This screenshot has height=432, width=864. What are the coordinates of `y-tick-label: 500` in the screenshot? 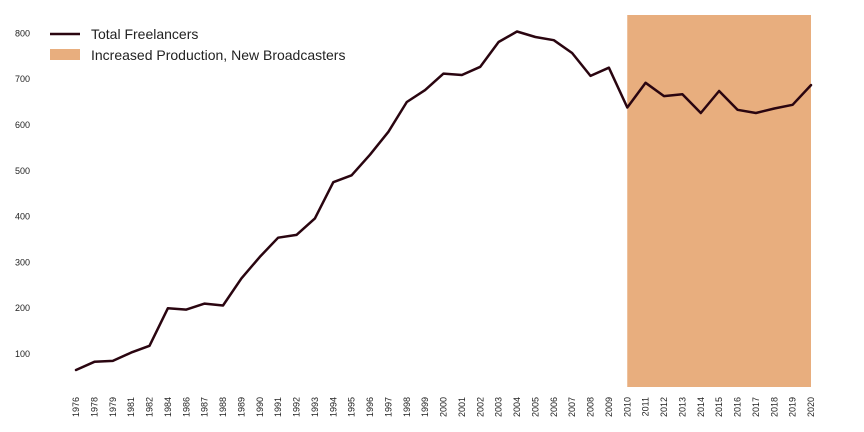 It's located at (22, 171).